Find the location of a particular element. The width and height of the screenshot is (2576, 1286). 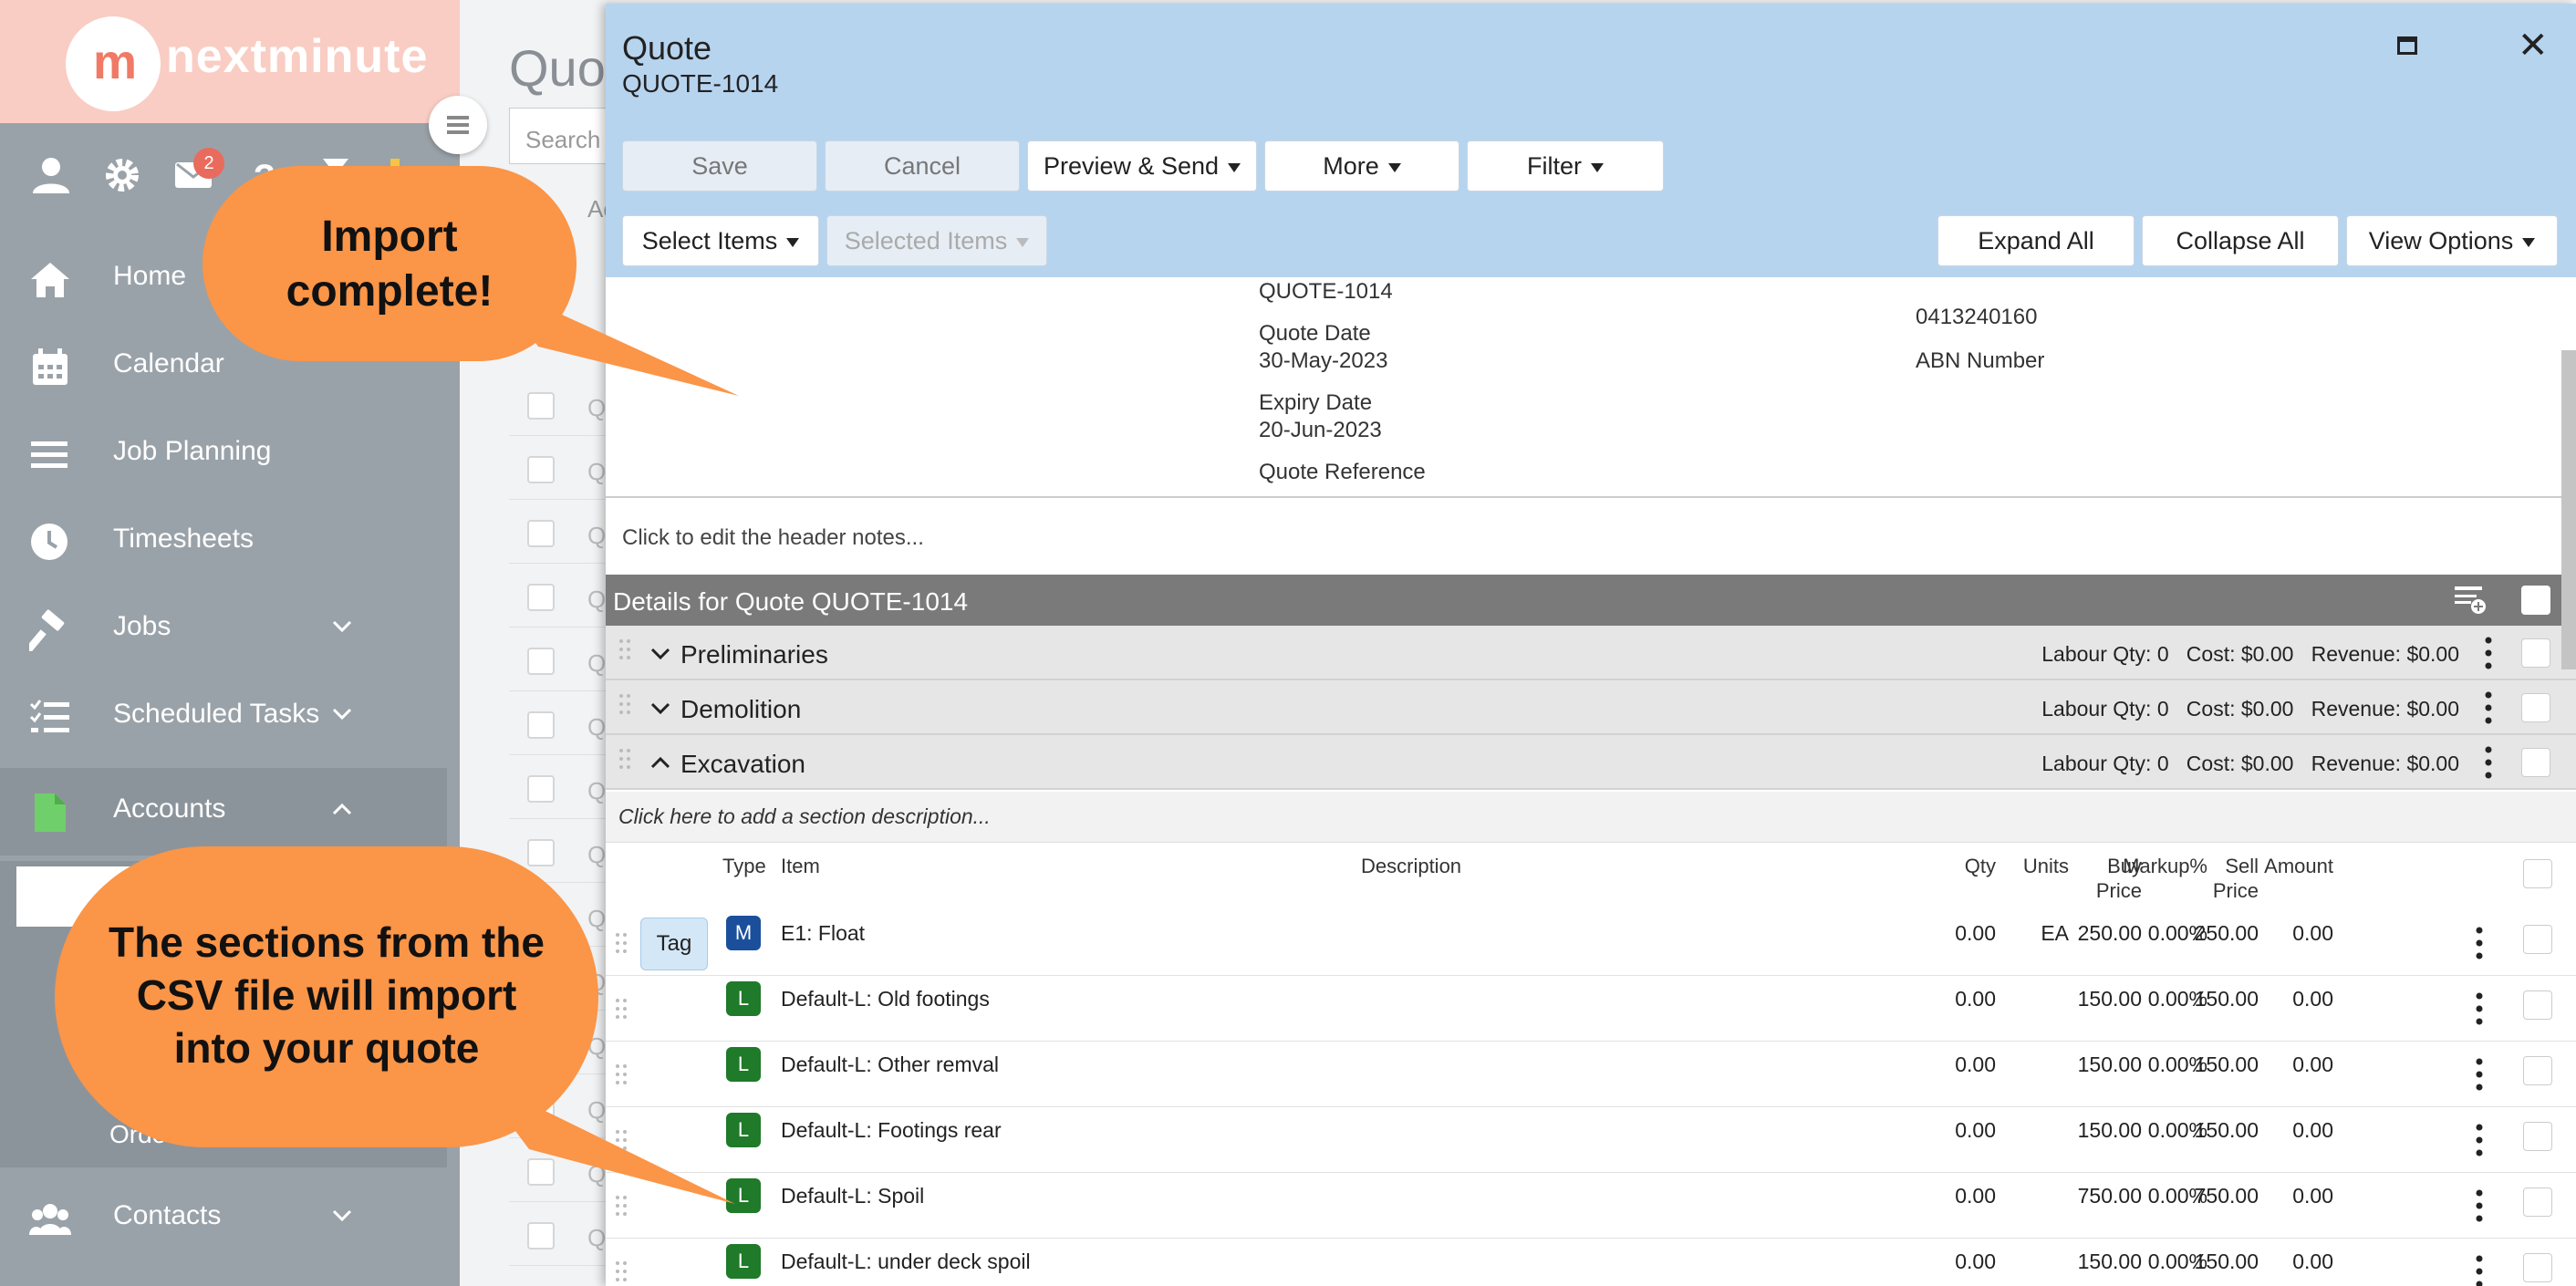

expiry-date: 20-Jun-2023 is located at coordinates (1320, 430).